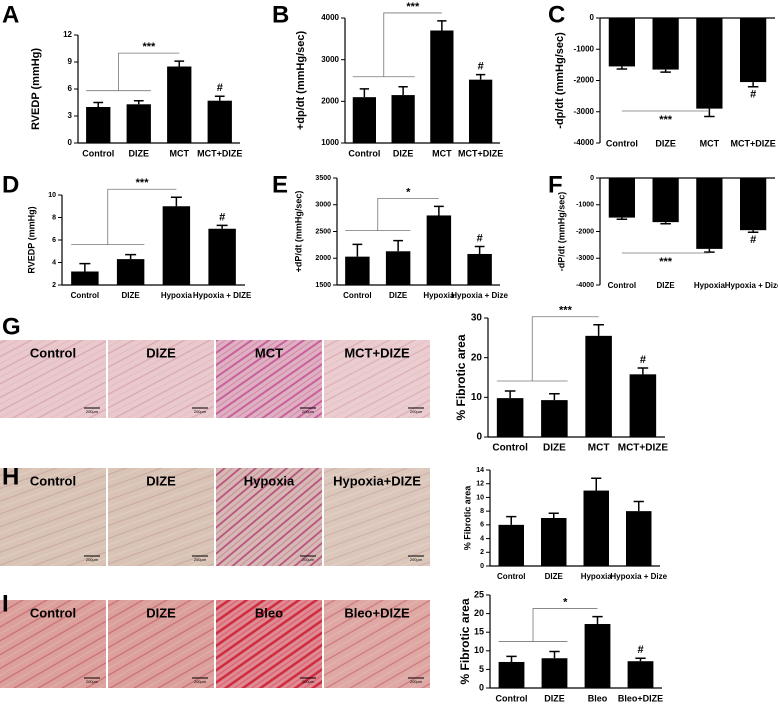 The image size is (778, 716). What do you see at coordinates (555, 184) in the screenshot?
I see `panel-letter: F` at bounding box center [555, 184].